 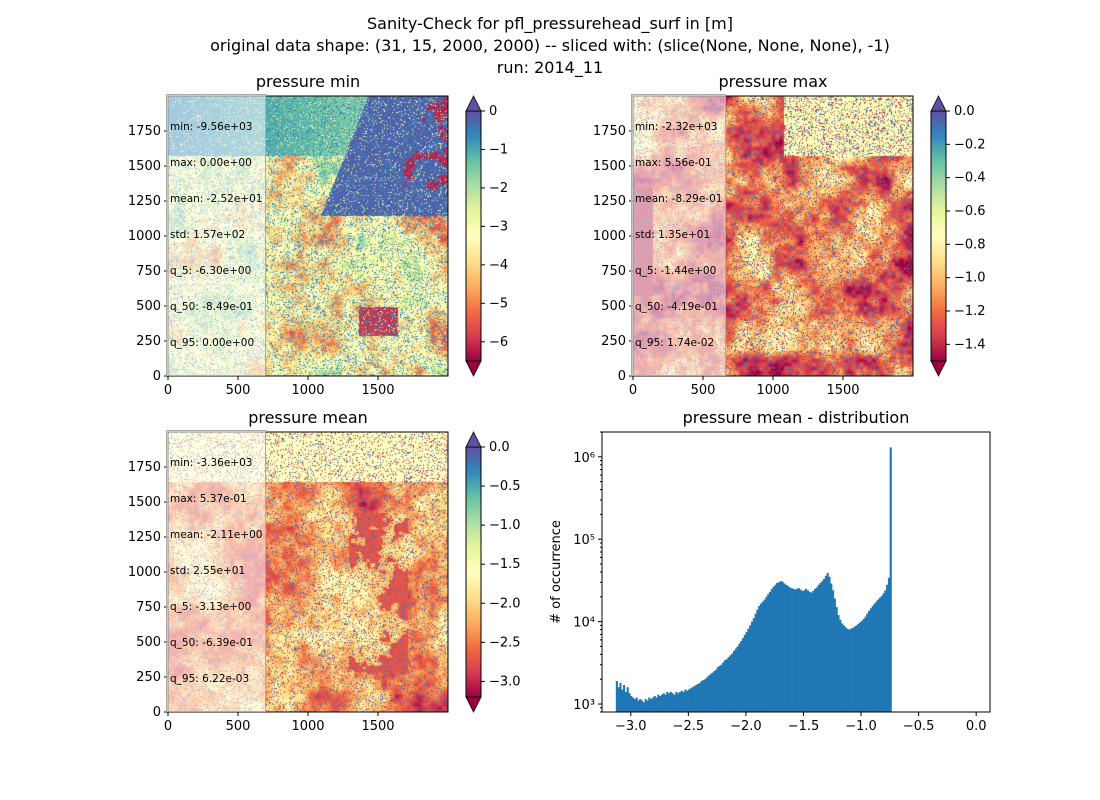 I want to click on y-tick-label: 1750, so click(x=144, y=467).